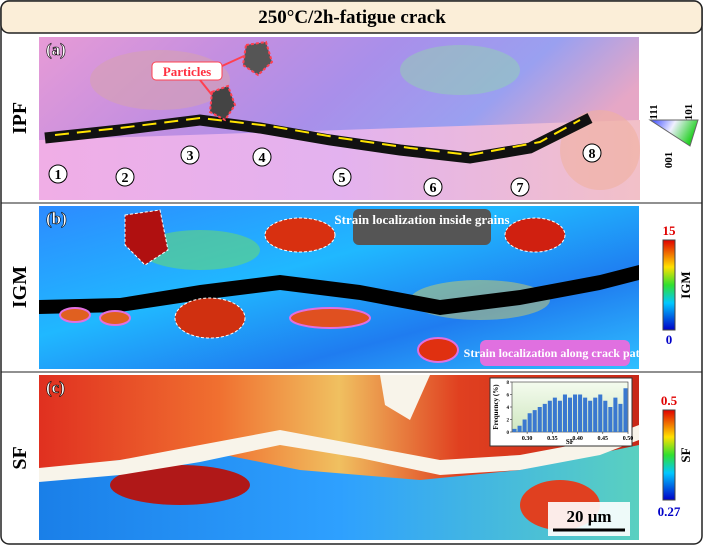 The width and height of the screenshot is (703, 551). I want to click on row-label: SF, so click(20, 457).